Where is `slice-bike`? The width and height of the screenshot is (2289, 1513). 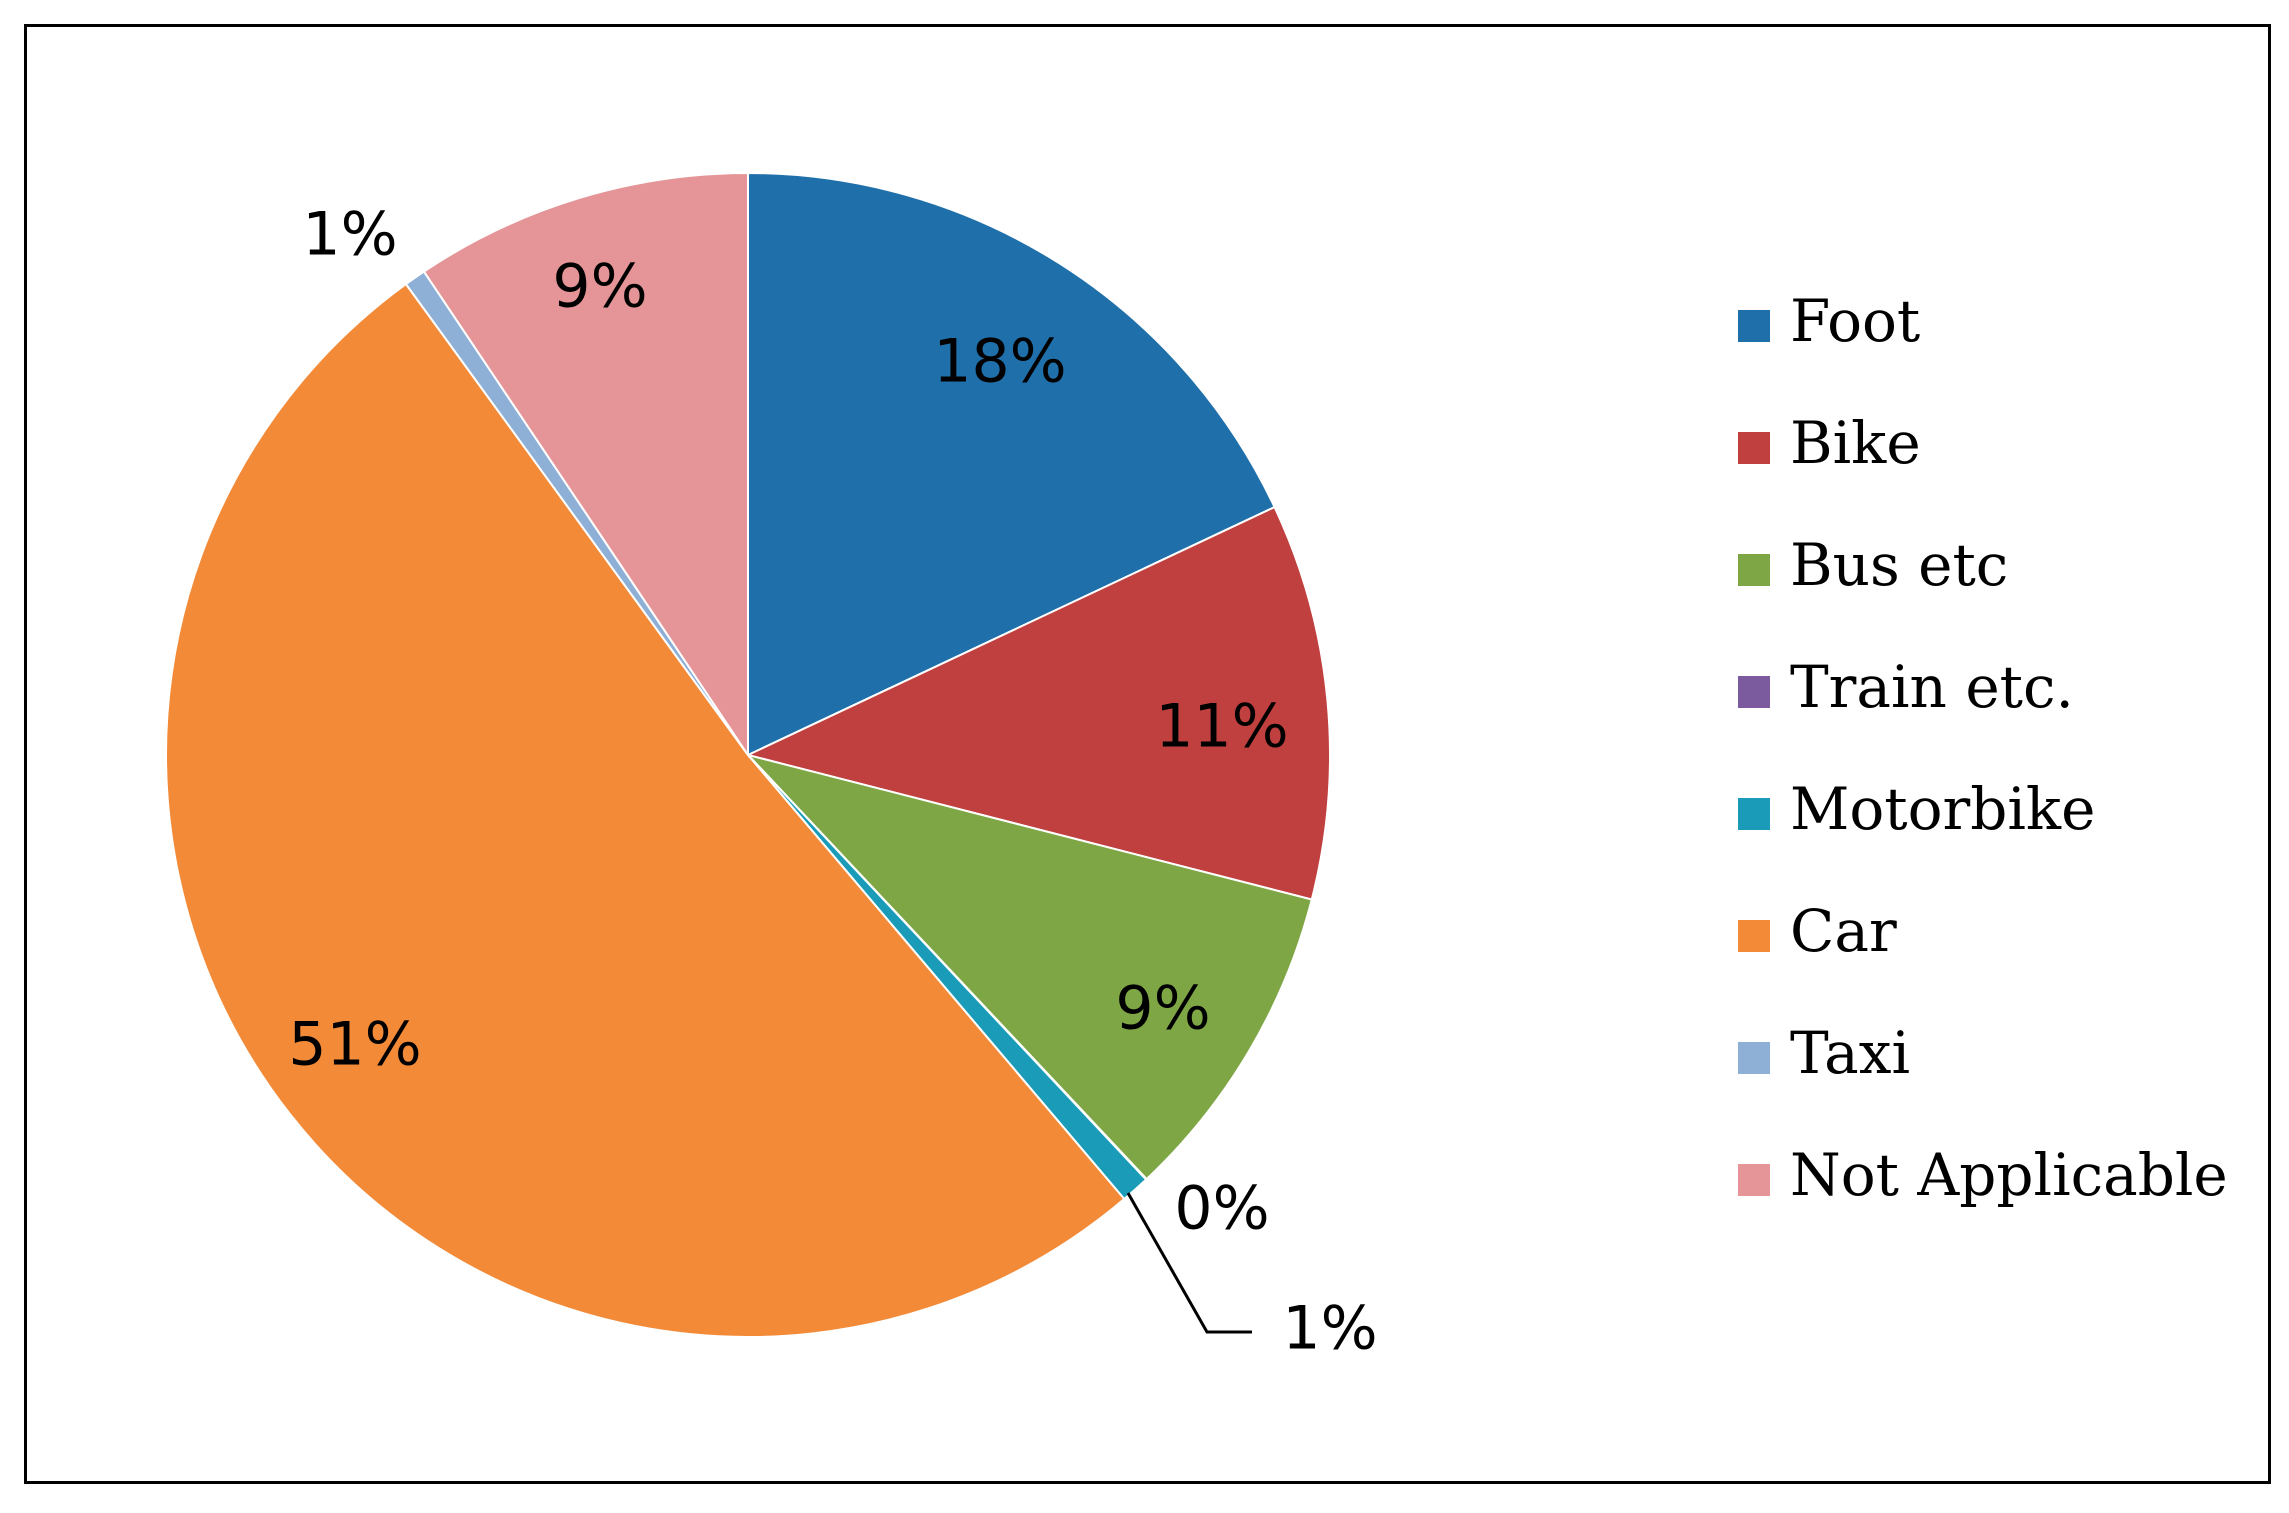
slice-bike is located at coordinates (1038, 703).